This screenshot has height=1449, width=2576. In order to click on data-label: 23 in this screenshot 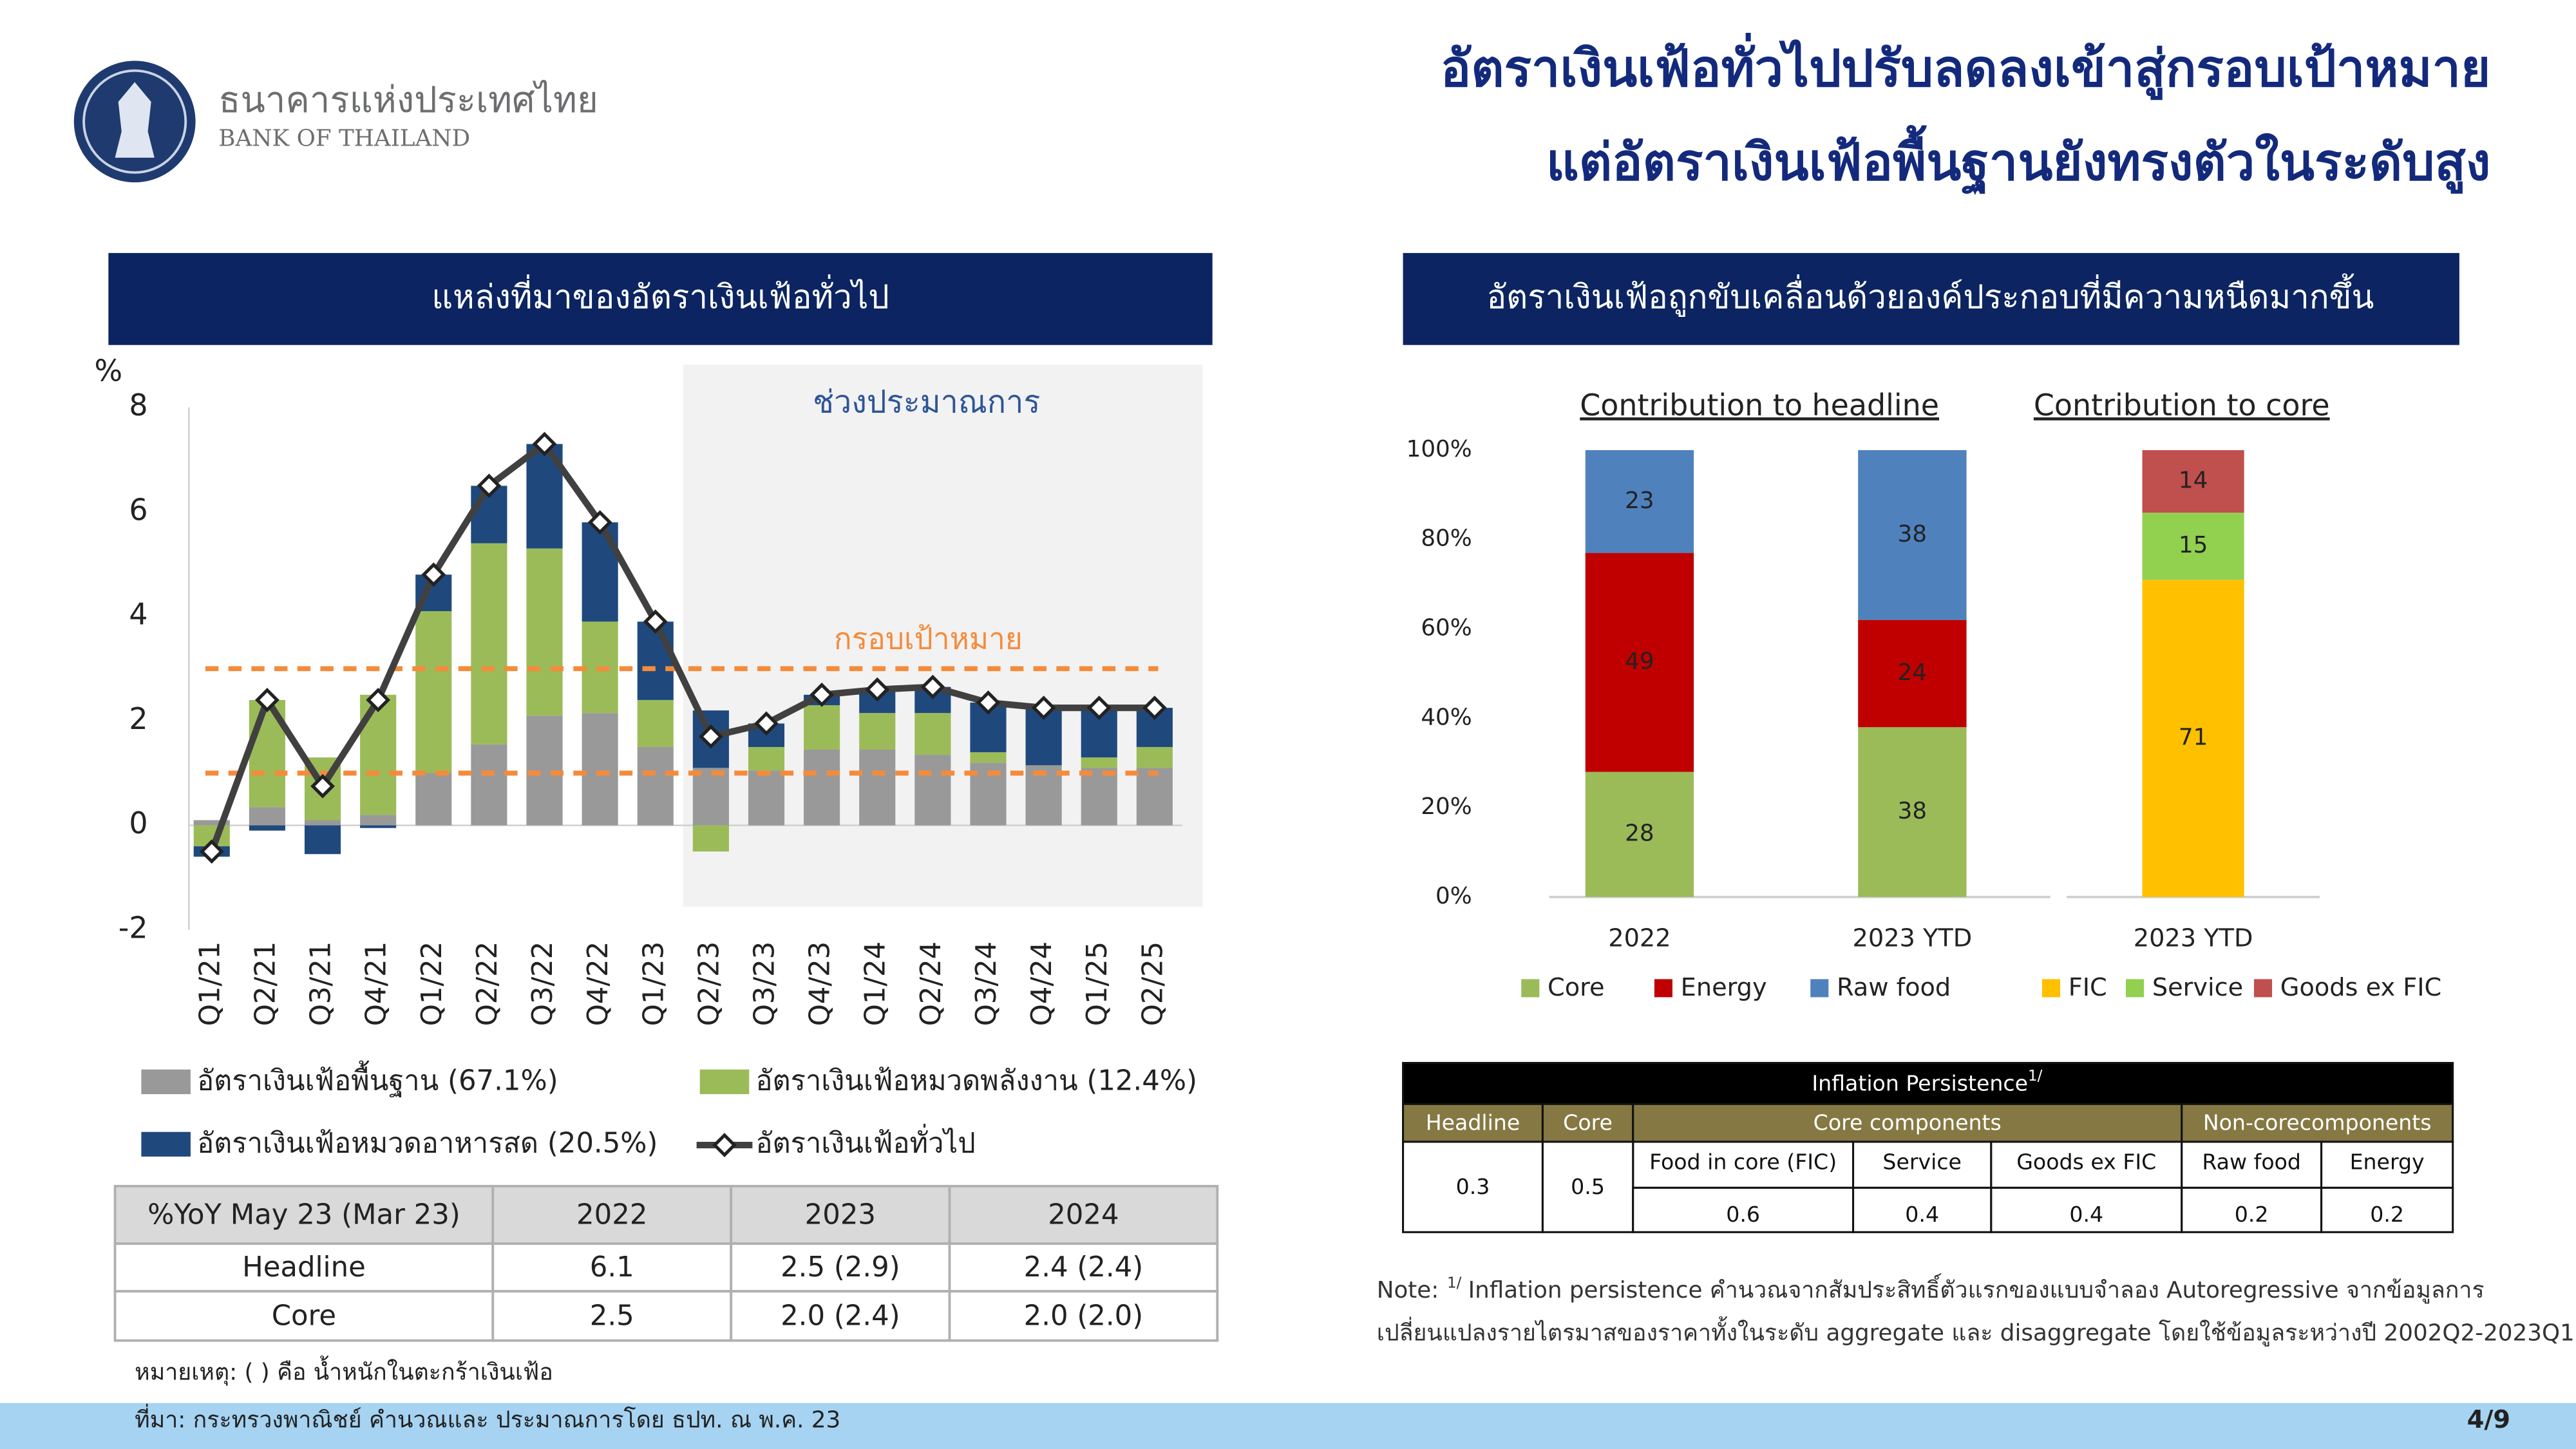, I will do `click(1640, 501)`.